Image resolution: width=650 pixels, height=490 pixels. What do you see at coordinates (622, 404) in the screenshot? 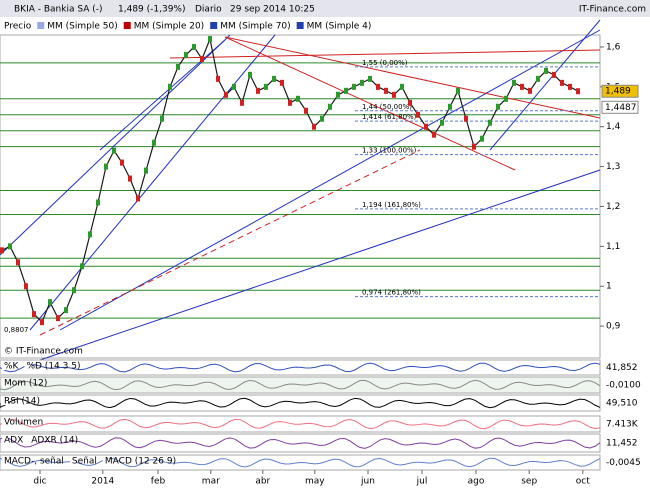
I see `panel-value: 49,510` at bounding box center [622, 404].